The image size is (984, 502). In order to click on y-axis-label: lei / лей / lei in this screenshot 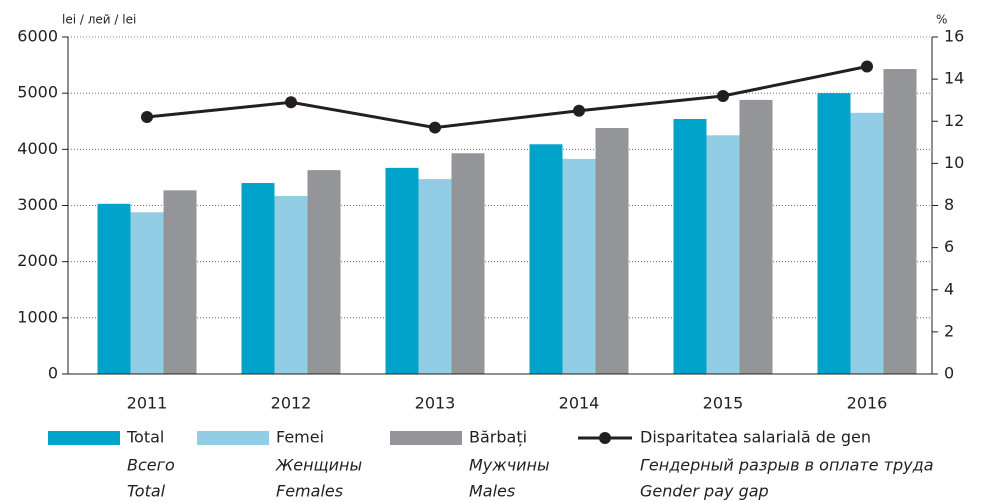, I will do `click(99, 20)`.